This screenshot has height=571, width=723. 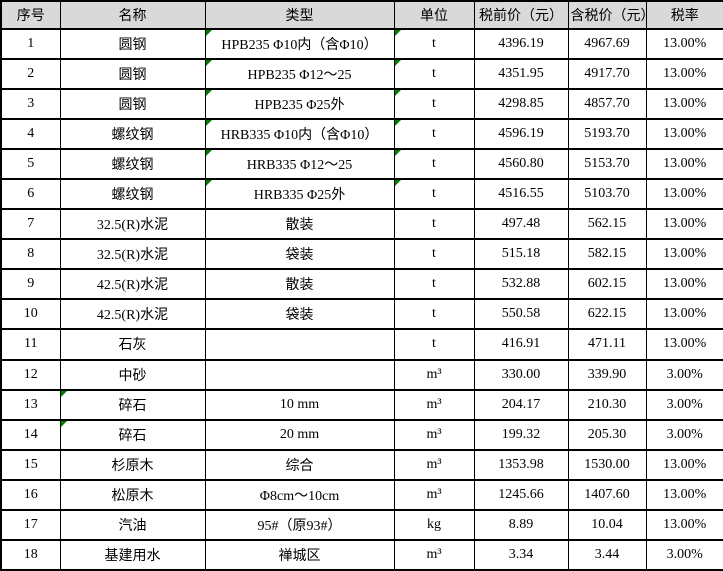 What do you see at coordinates (299, 46) in the screenshot?
I see `cell-text: HPB235 Φ10内（含Φ10）` at bounding box center [299, 46].